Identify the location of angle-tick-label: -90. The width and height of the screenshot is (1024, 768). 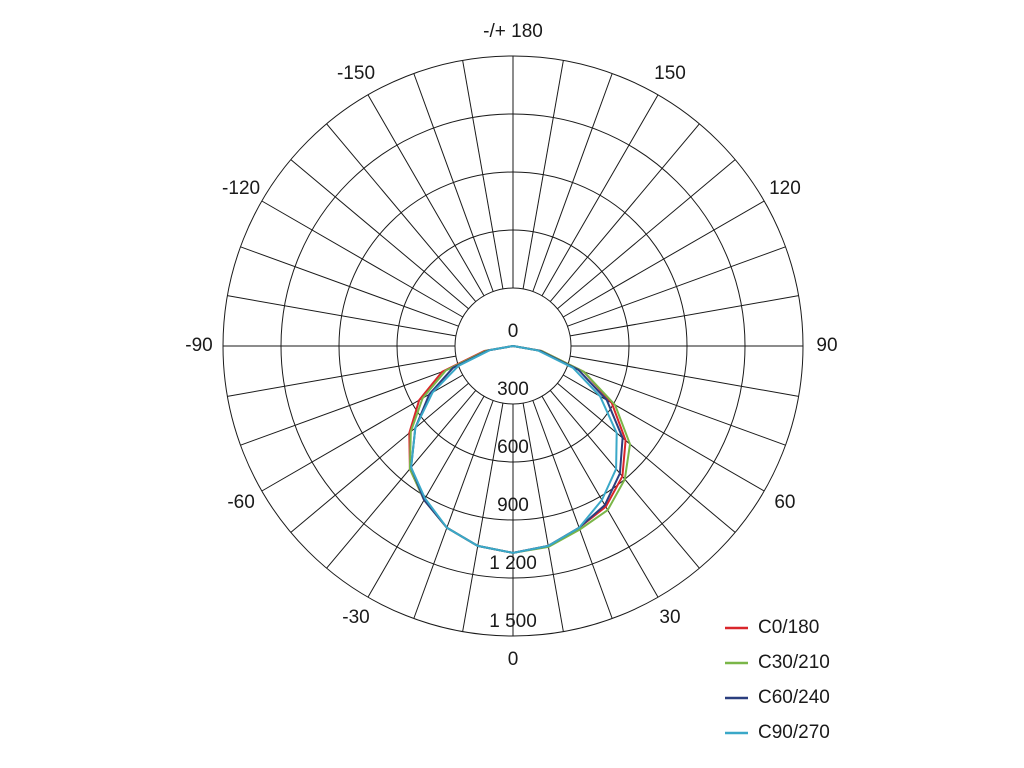
(198, 345).